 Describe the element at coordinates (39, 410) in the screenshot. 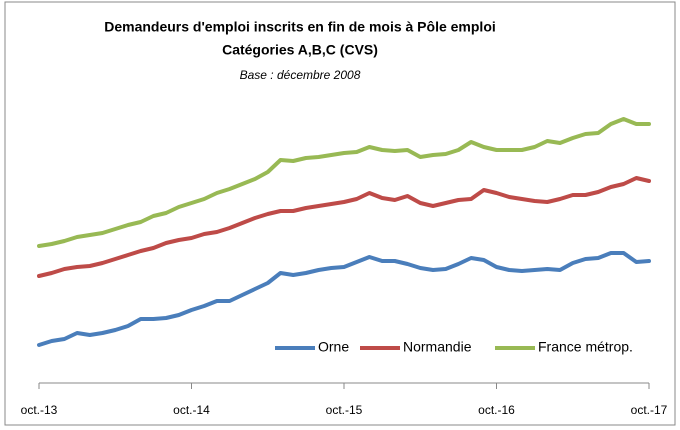

I see `x-tick-label: oct.-13` at that location.